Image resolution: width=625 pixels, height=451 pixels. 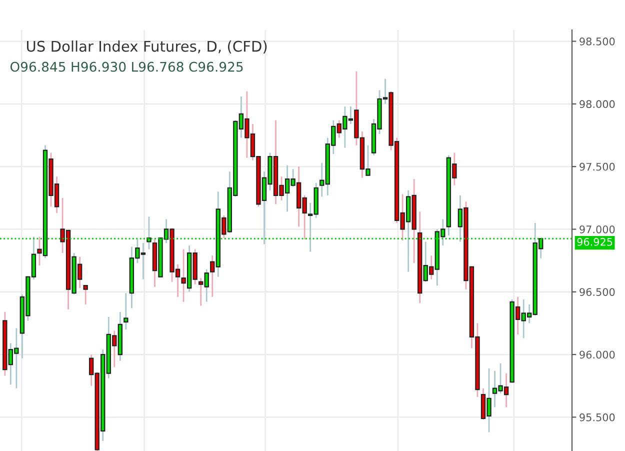 What do you see at coordinates (597, 292) in the screenshot?
I see `y-tick-label: 96.500` at bounding box center [597, 292].